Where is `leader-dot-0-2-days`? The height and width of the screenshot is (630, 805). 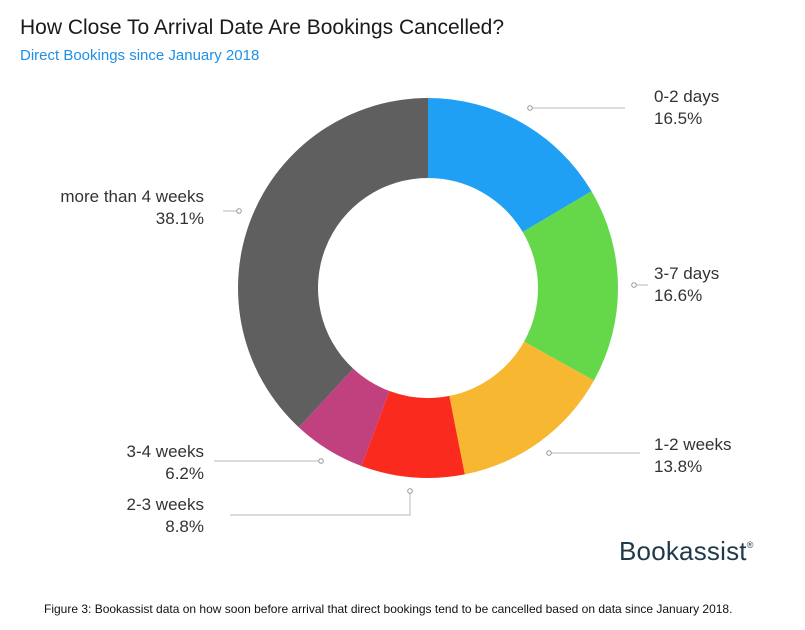
leader-dot-0-2-days is located at coordinates (530, 108).